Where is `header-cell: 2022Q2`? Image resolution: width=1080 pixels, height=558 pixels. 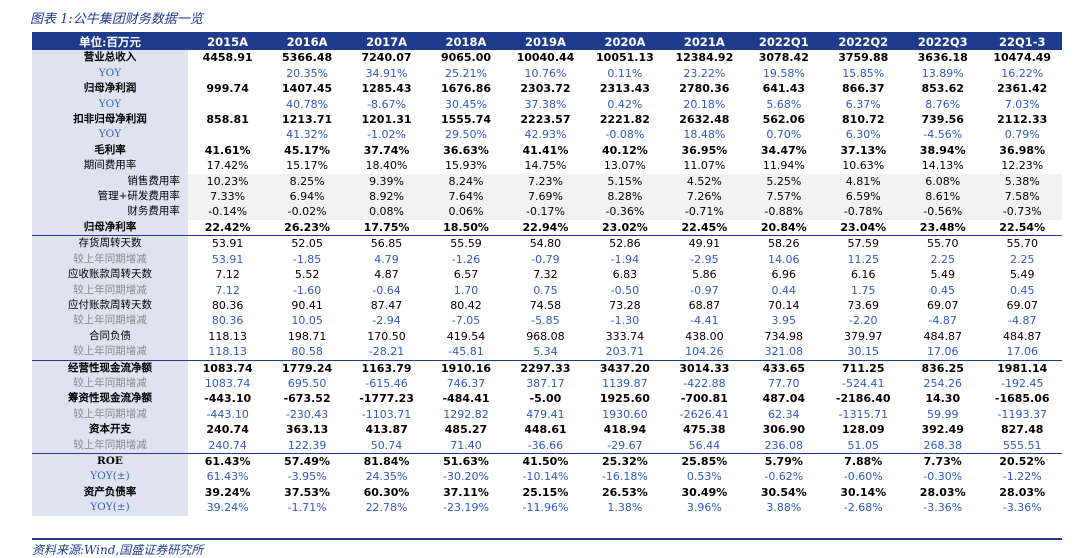 header-cell: 2022Q2 is located at coordinates (863, 43).